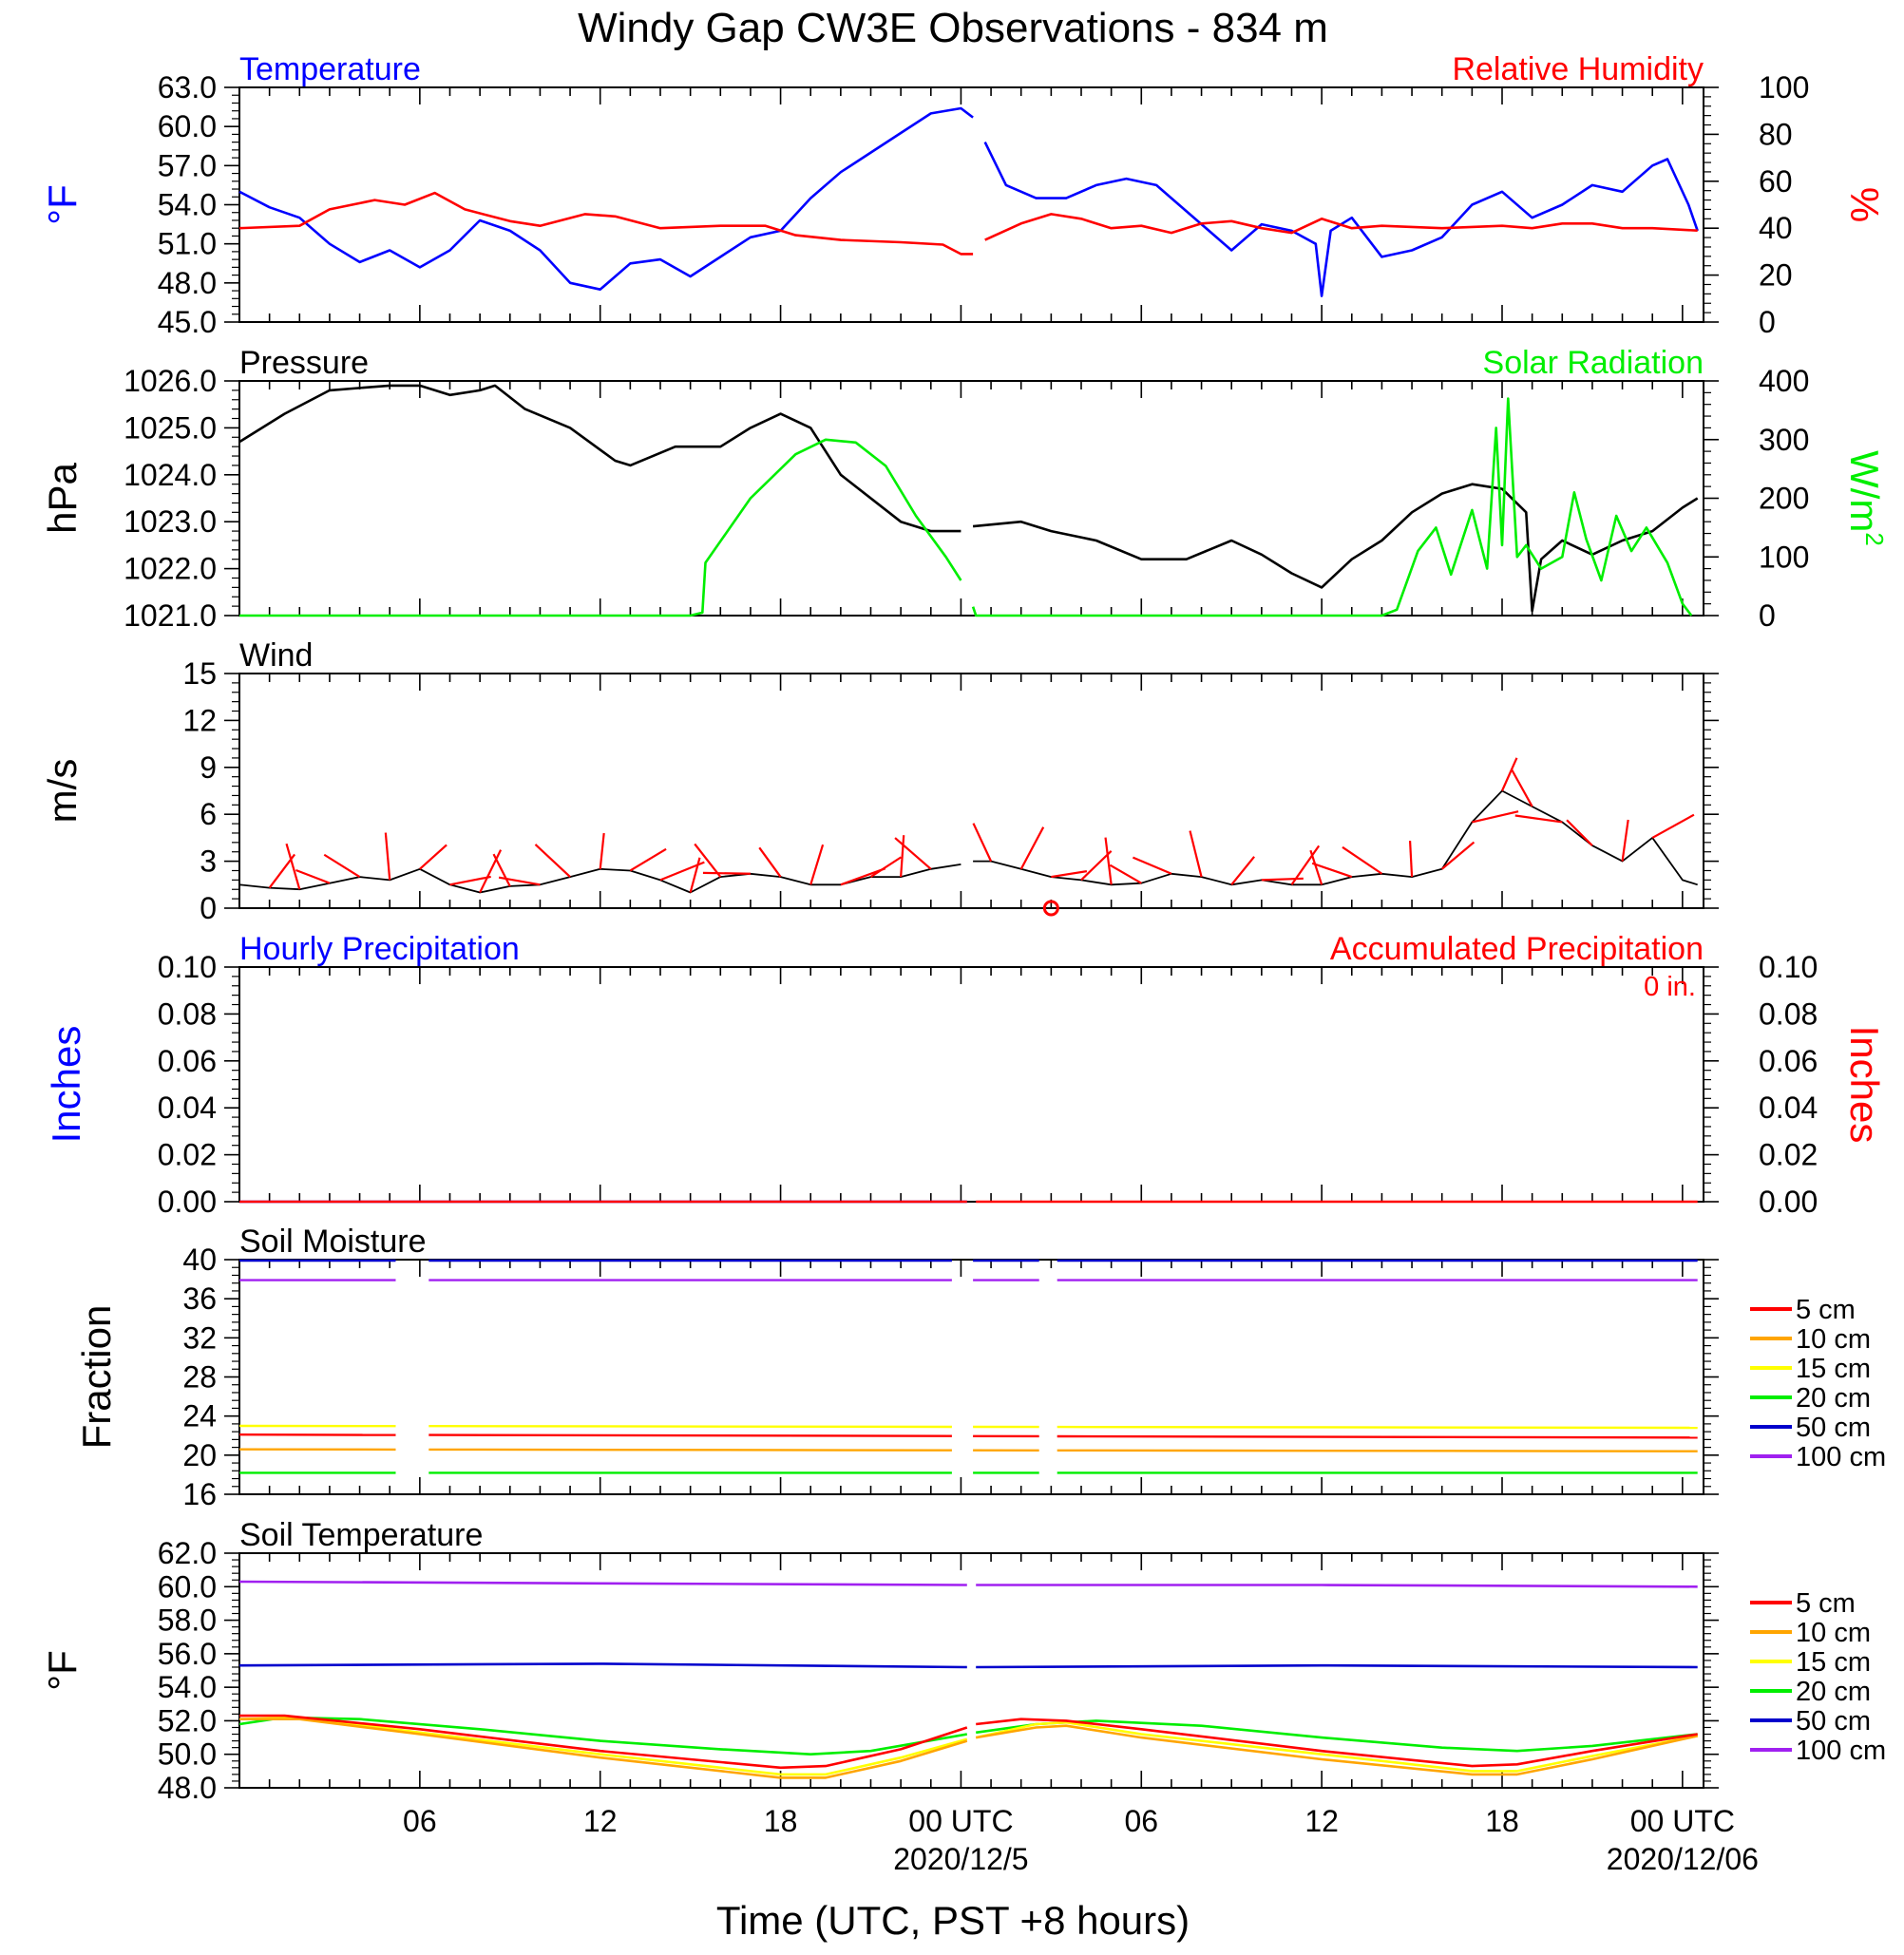 The width and height of the screenshot is (1904, 1955). Describe the element at coordinates (187, 1108) in the screenshot. I see `y-tick-label: 0.04` at that location.